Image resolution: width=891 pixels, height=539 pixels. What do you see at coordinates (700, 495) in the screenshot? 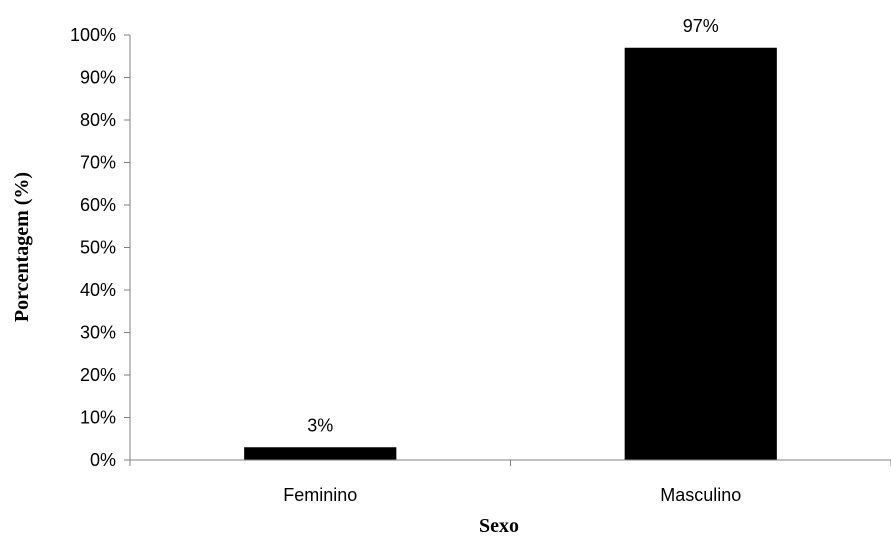
I see `x-tick-label: Masculino` at bounding box center [700, 495].